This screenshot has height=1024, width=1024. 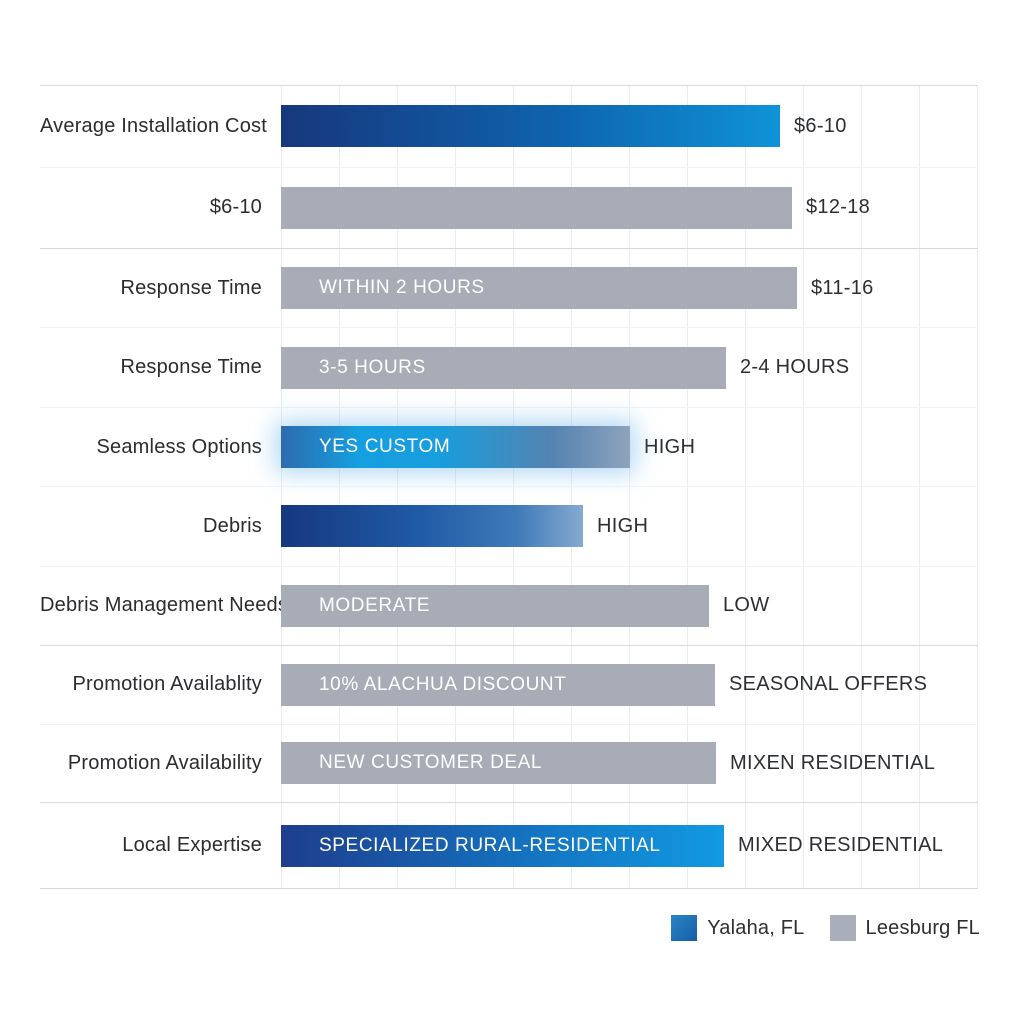 I want to click on bar-leesburg: 10% ALACHUA DISCOUNT, so click(x=498, y=684).